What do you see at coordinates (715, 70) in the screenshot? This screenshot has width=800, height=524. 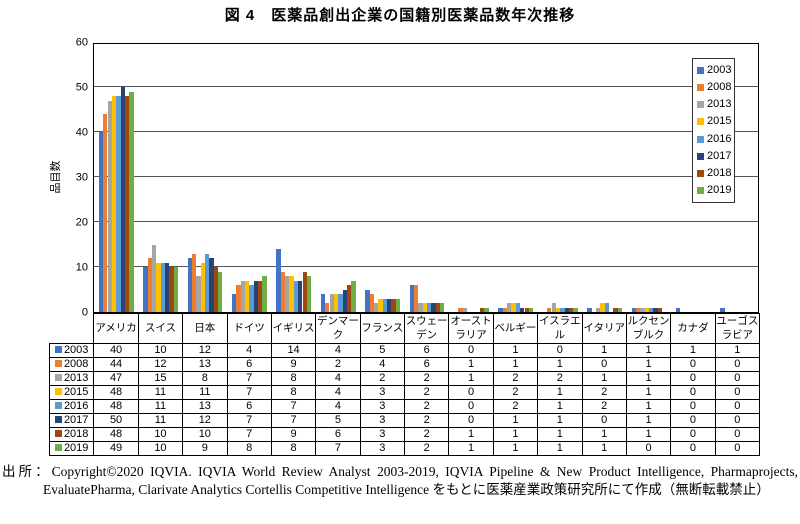 I see `legend-item: 2003` at bounding box center [715, 70].